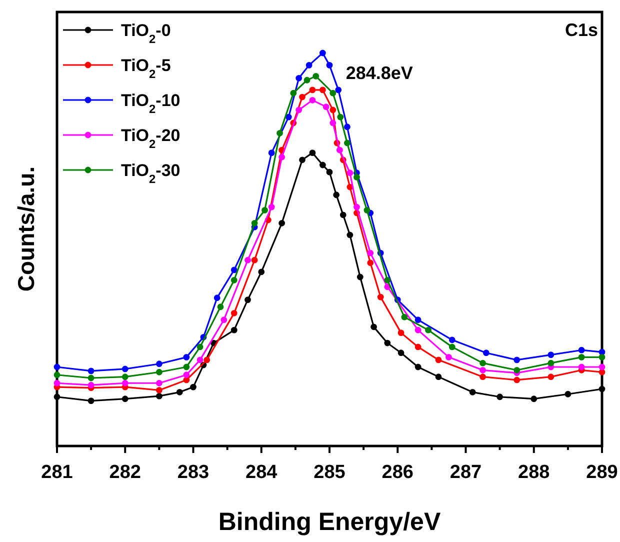  I want to click on x-tick-label: 283, so click(193, 472).